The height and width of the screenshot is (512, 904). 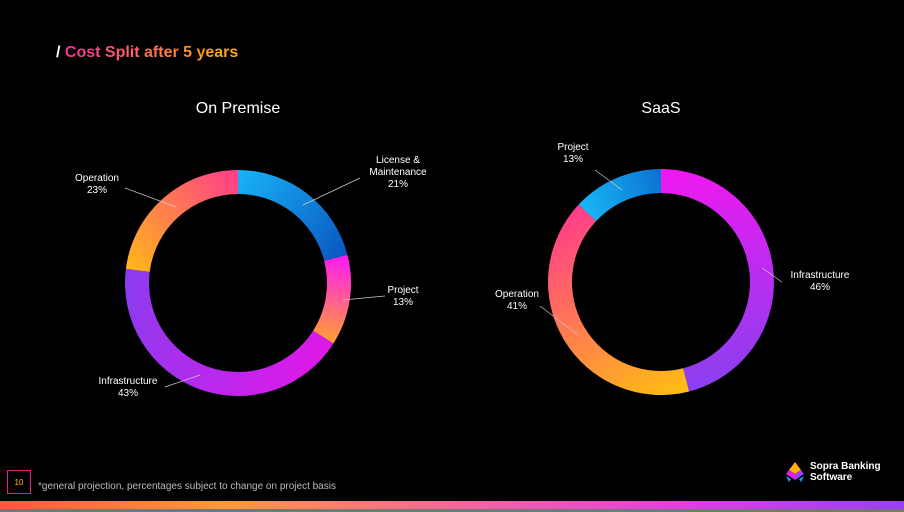 What do you see at coordinates (398, 184) in the screenshot?
I see `slice-value: 21%` at bounding box center [398, 184].